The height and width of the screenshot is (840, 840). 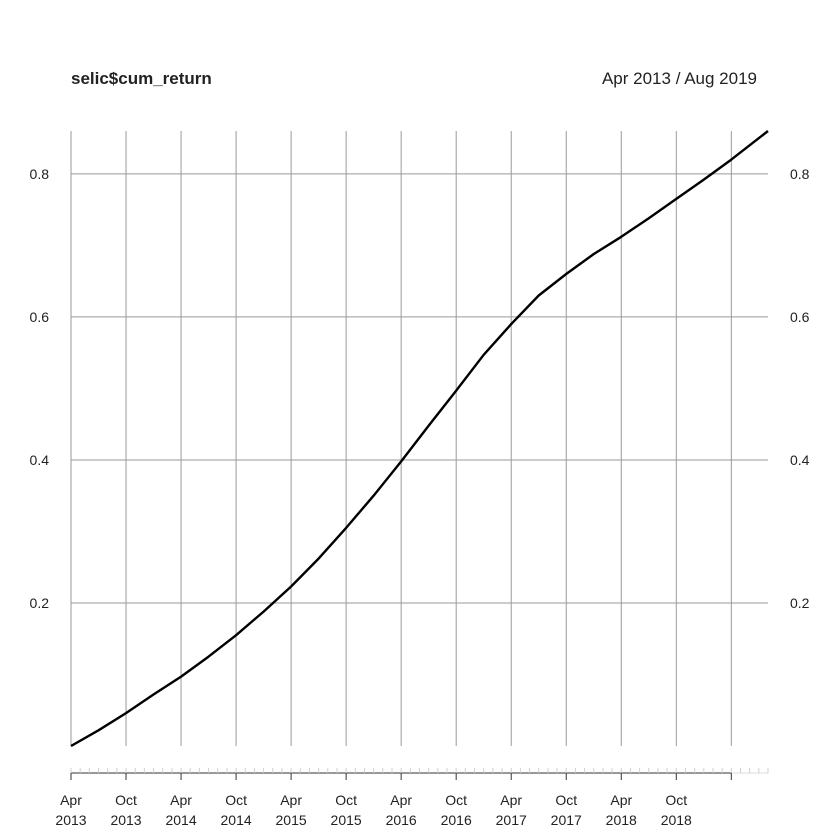 I want to click on y-tick-label-right: 0.4, so click(x=800, y=460).